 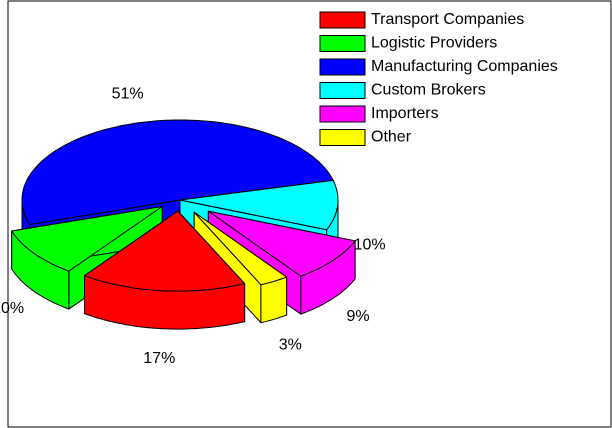 I want to click on data-label: 9%, so click(x=358, y=316).